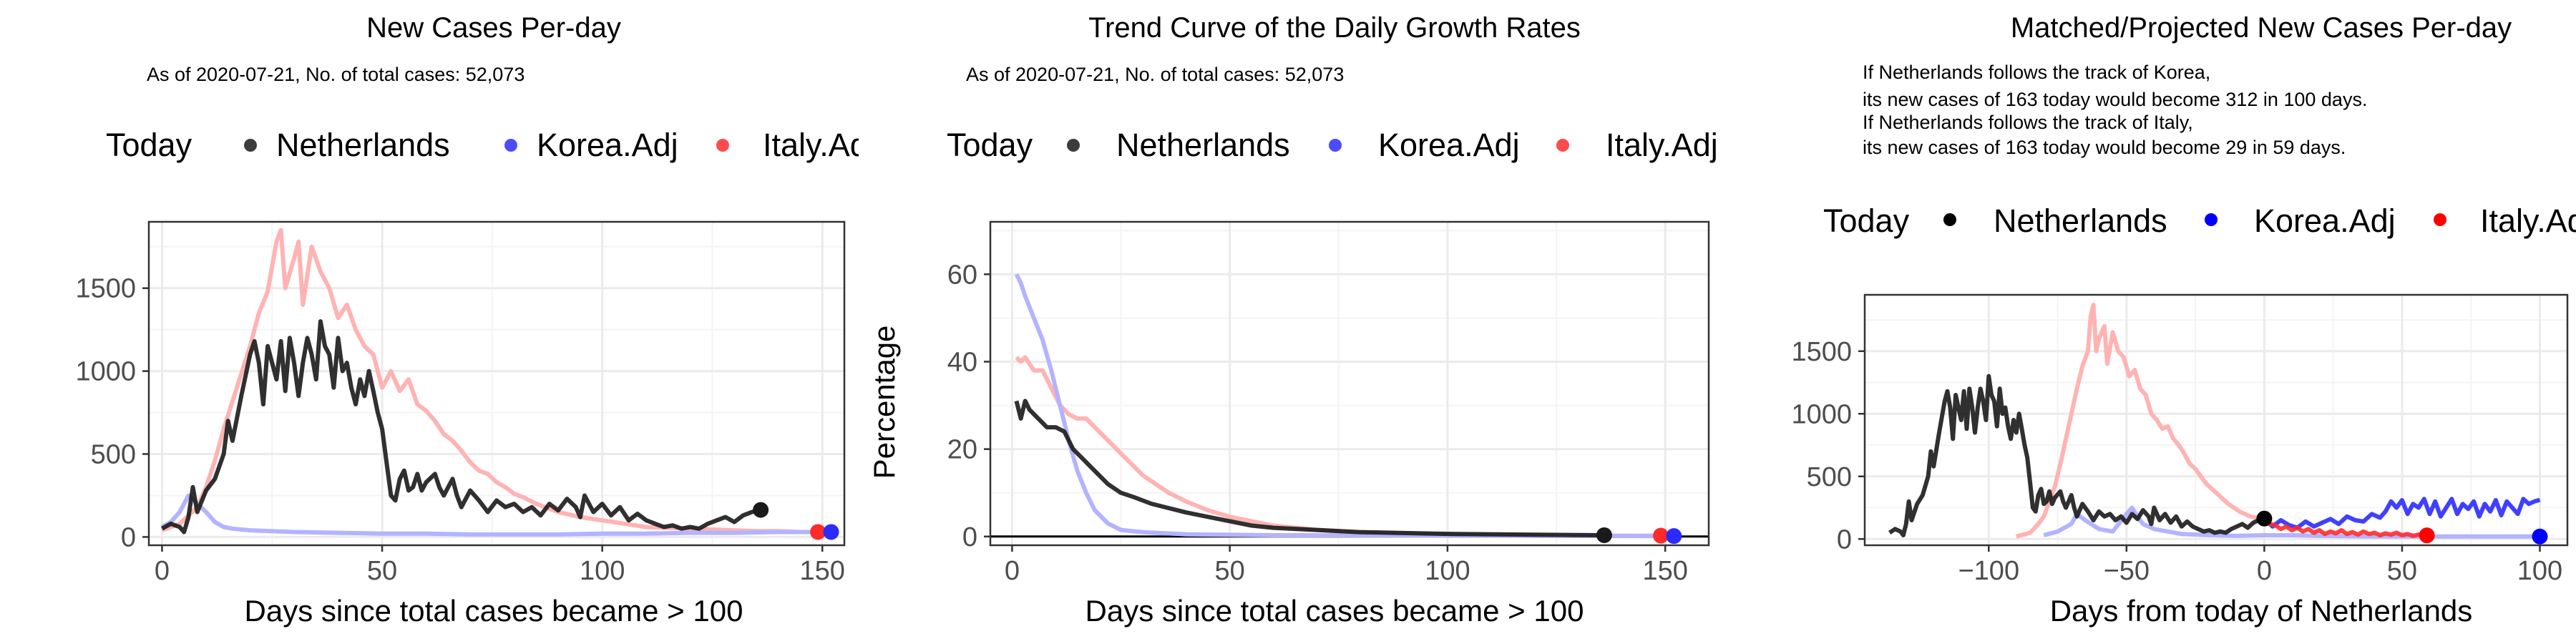 Image resolution: width=2576 pixels, height=644 pixels. Describe the element at coordinates (1334, 28) in the screenshot. I see `chart-title: Trend Curve of the Daily Growth Rates` at that location.